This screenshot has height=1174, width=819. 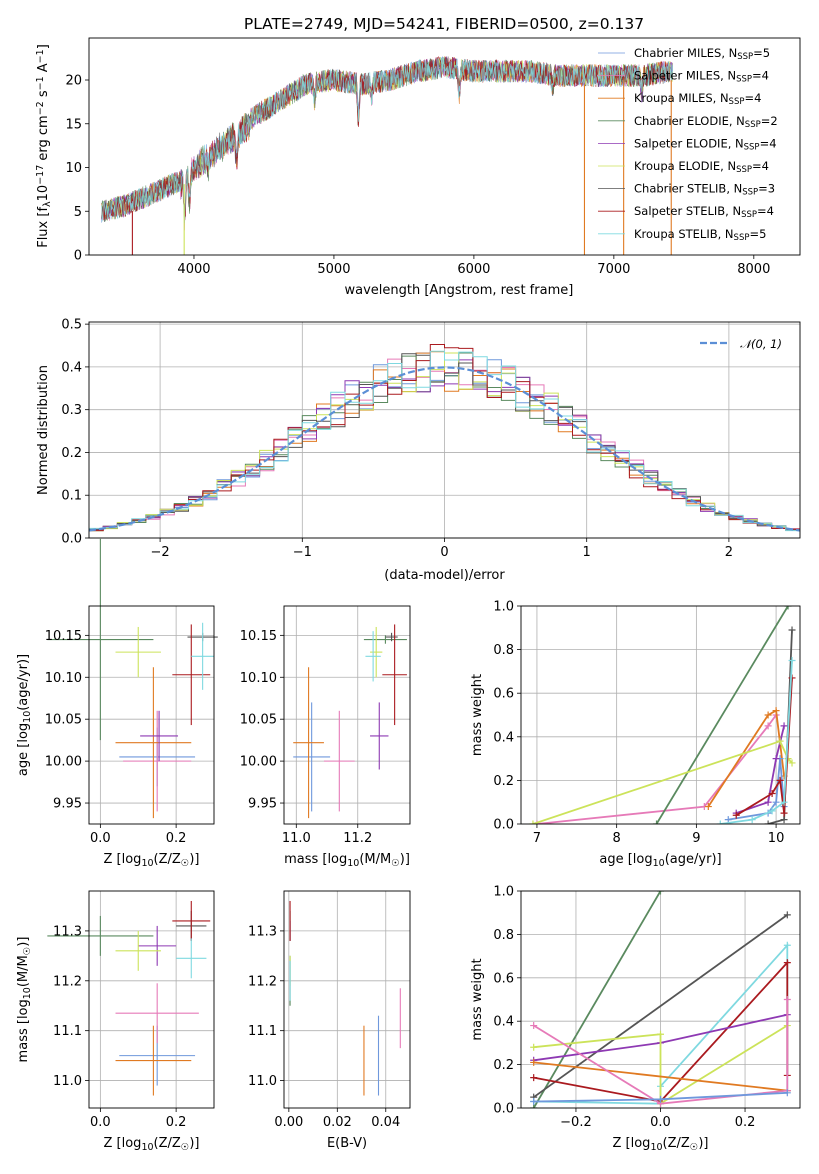 I want to click on axes-frame, so click(x=660, y=715).